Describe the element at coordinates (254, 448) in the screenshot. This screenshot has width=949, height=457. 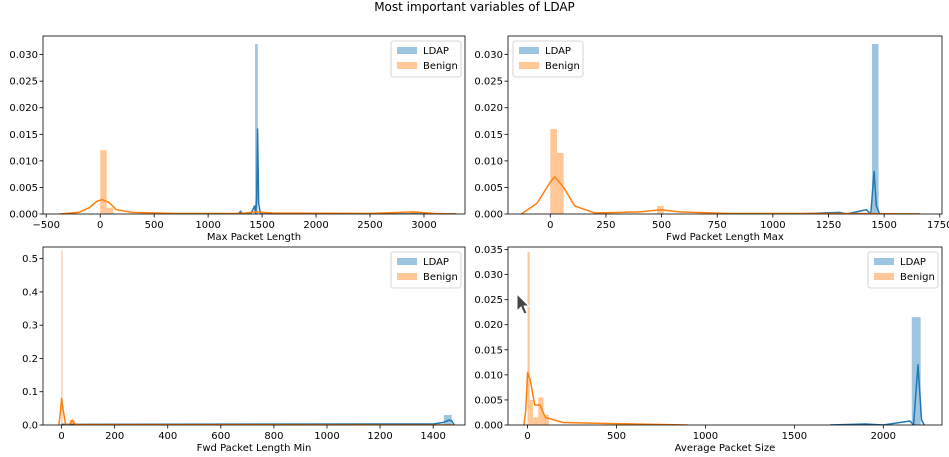
I see `x-axis-label: Fwd Packet Length Min` at that location.